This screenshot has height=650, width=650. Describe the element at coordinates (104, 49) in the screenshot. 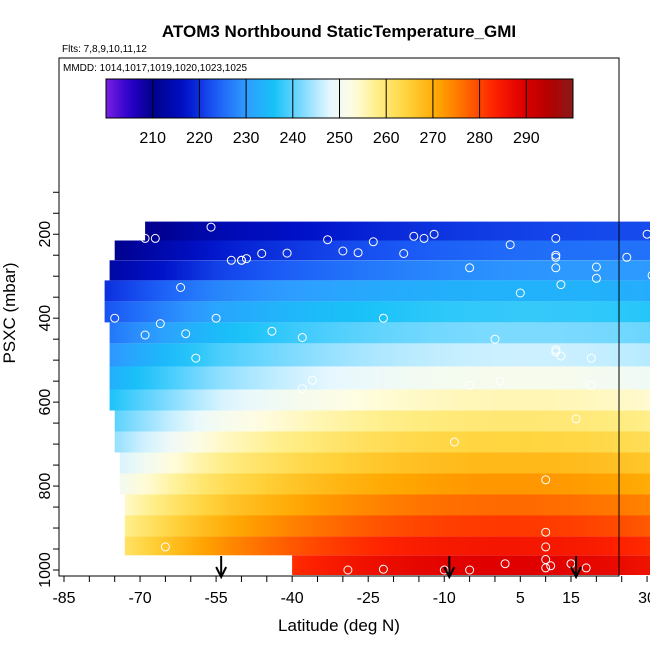

I see `flights-label: Flts: 7,8,9,10,11,12` at that location.